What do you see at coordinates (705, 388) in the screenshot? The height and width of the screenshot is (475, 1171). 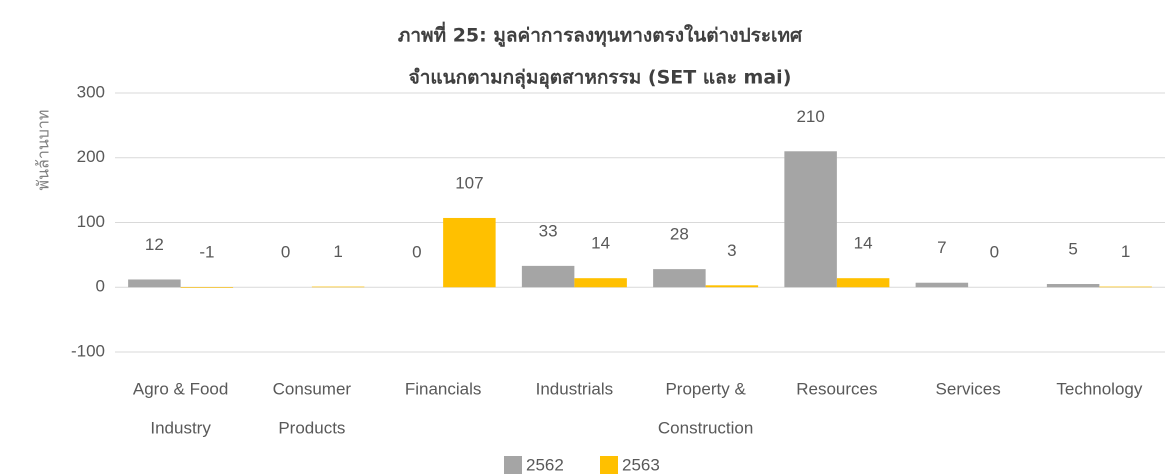 I see `x-tick-label: Property &` at bounding box center [705, 388].